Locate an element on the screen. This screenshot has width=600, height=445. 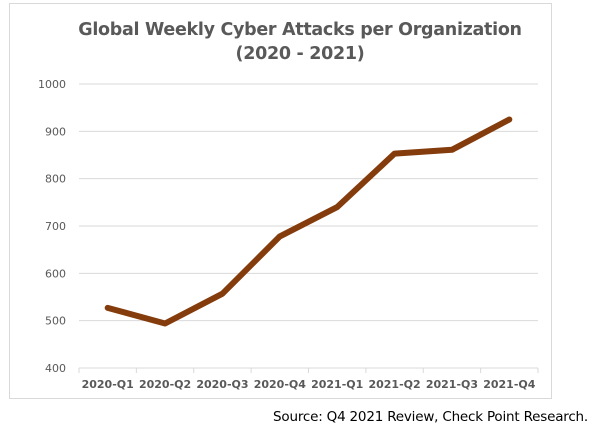
y-axis-ticks: 400 500 600 700 800 900 1000 is located at coordinates (52, 226).